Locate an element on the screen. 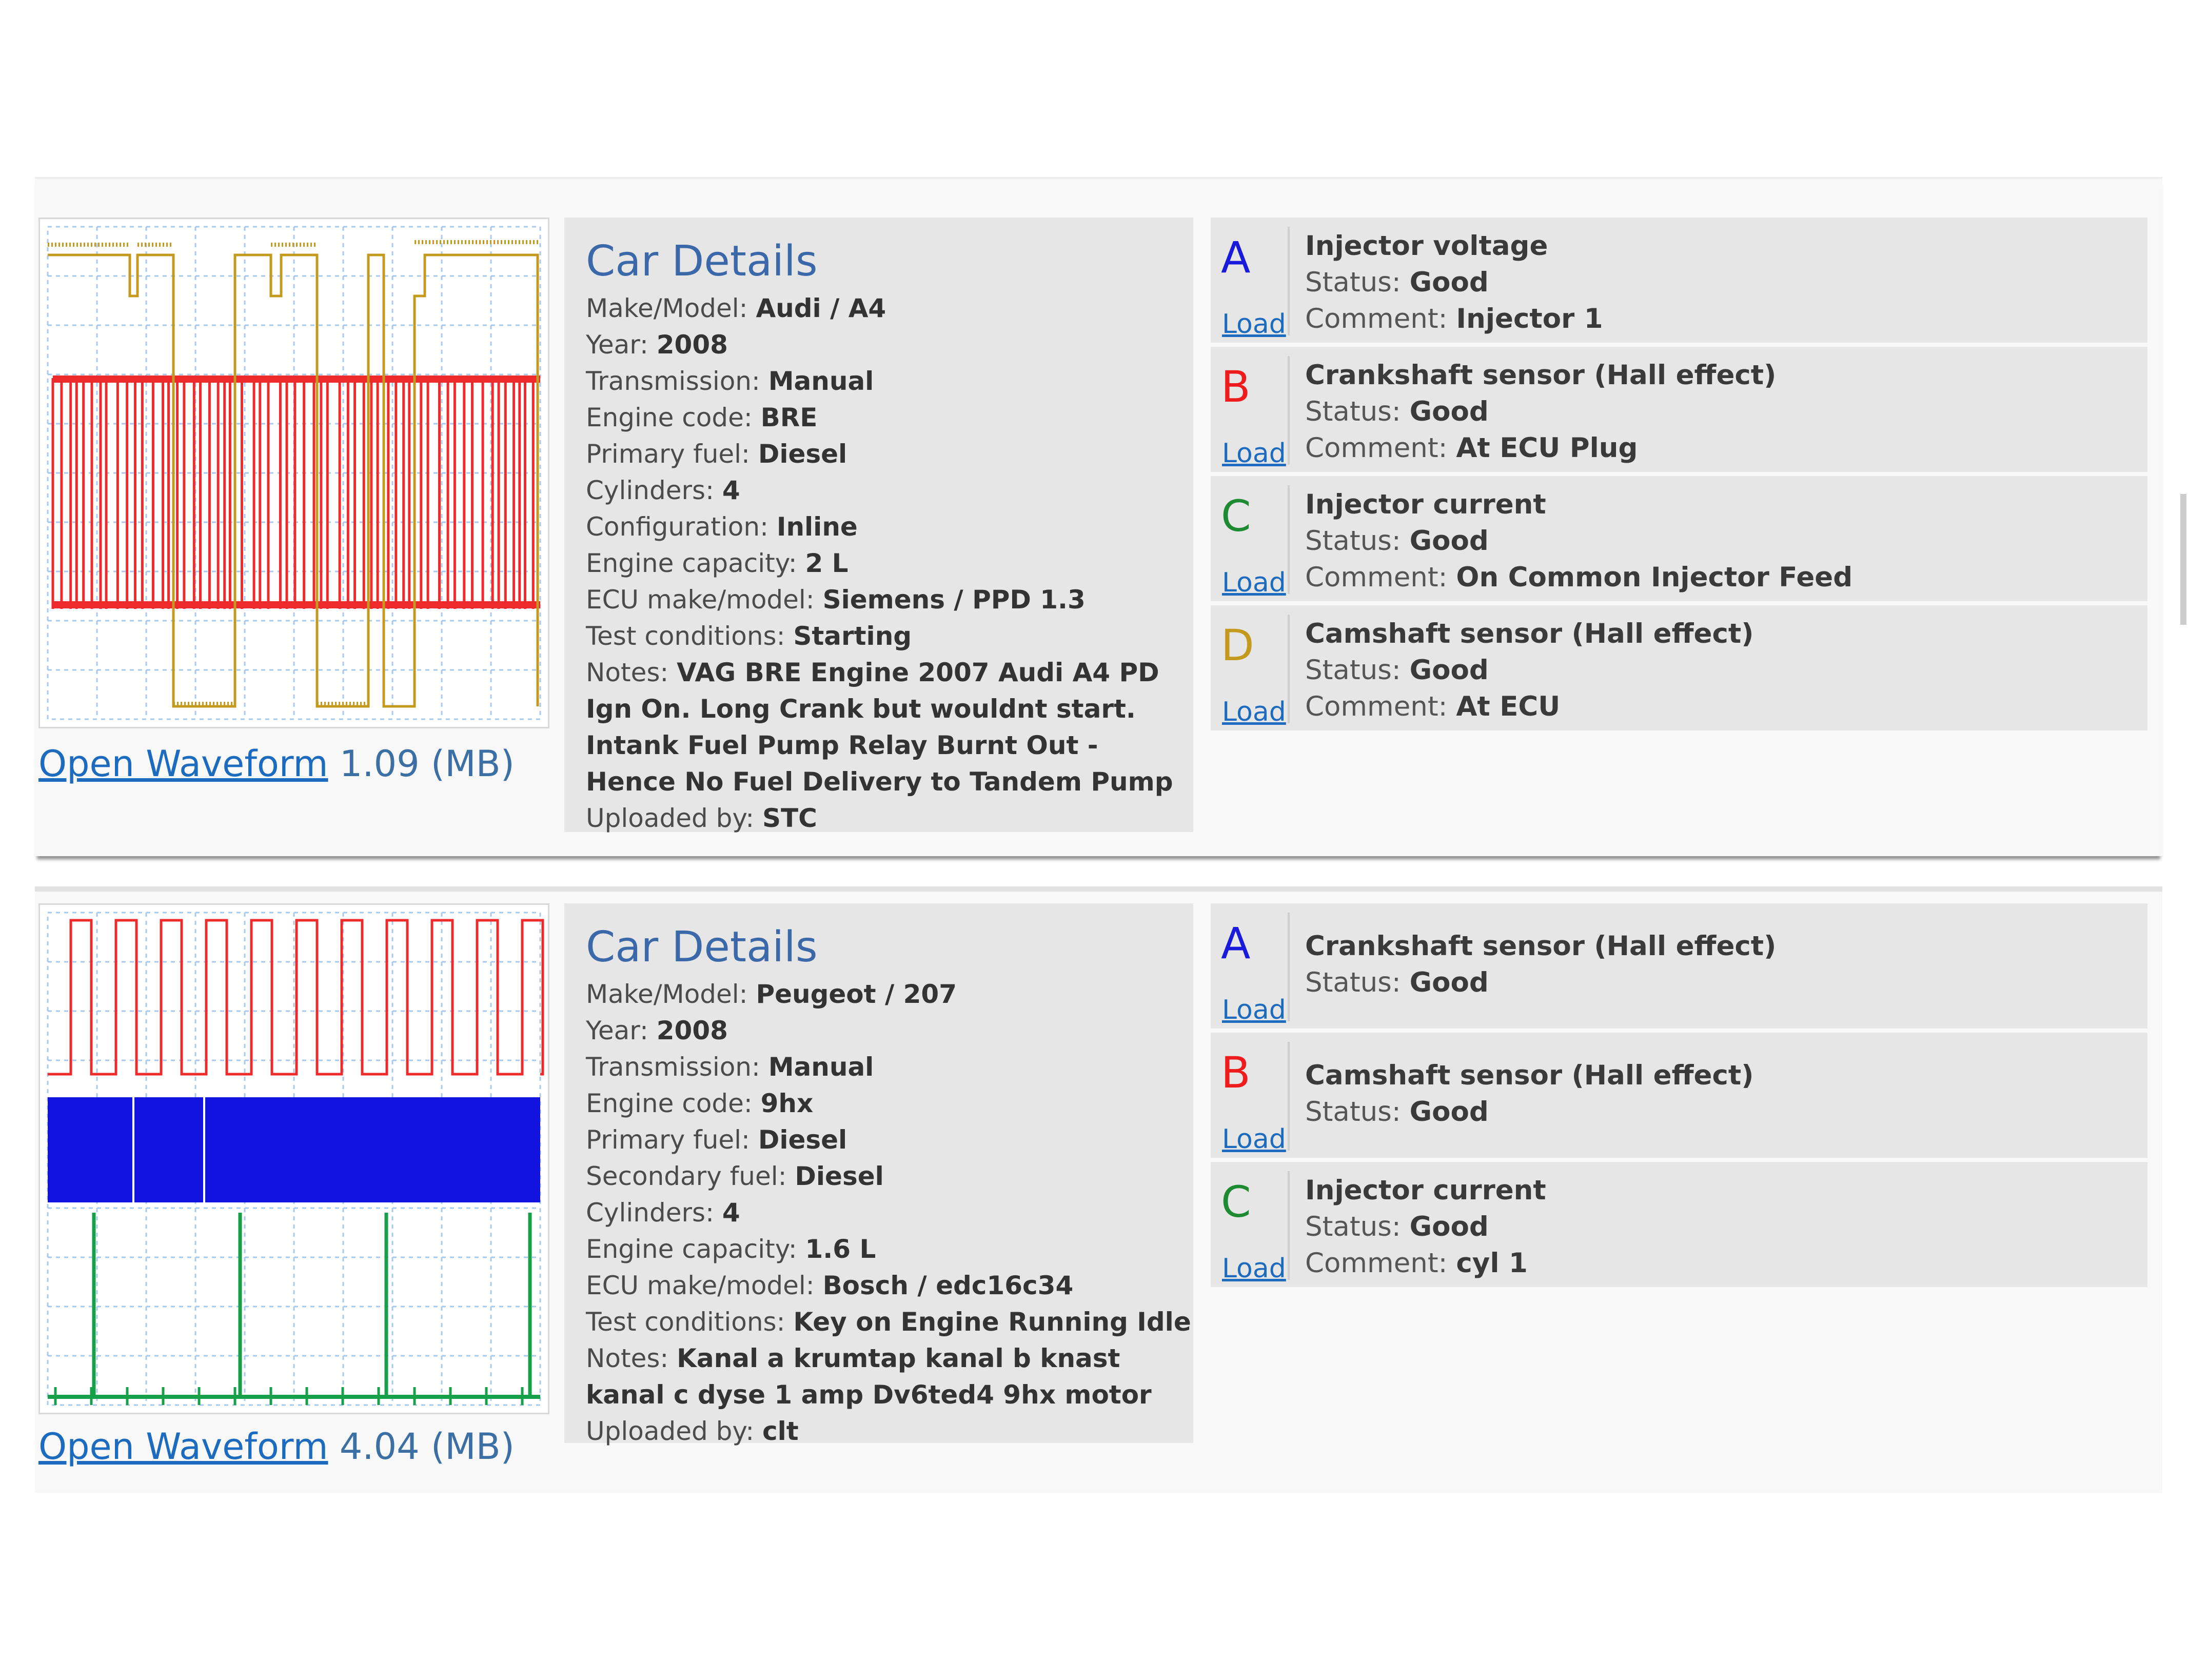  channel-comment: Comment: At ECU is located at coordinates (1433, 706).